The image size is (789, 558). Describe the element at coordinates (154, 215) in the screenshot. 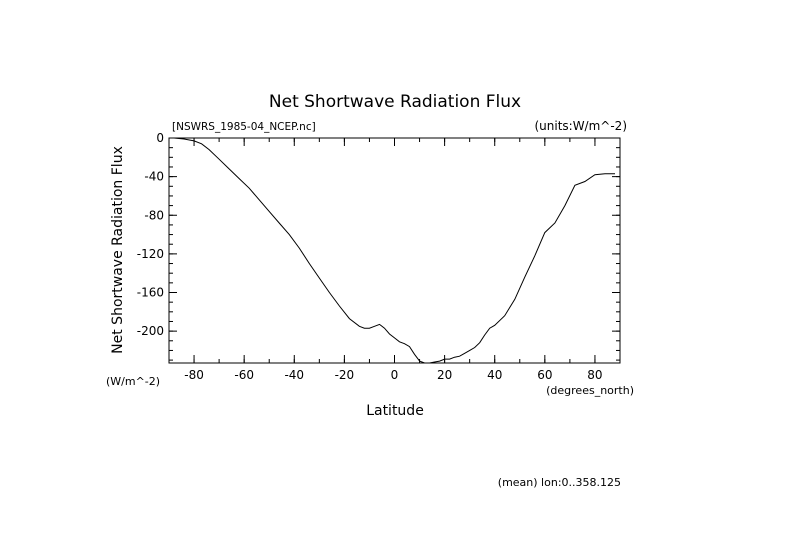

I see `y-tick-label: -80` at that location.